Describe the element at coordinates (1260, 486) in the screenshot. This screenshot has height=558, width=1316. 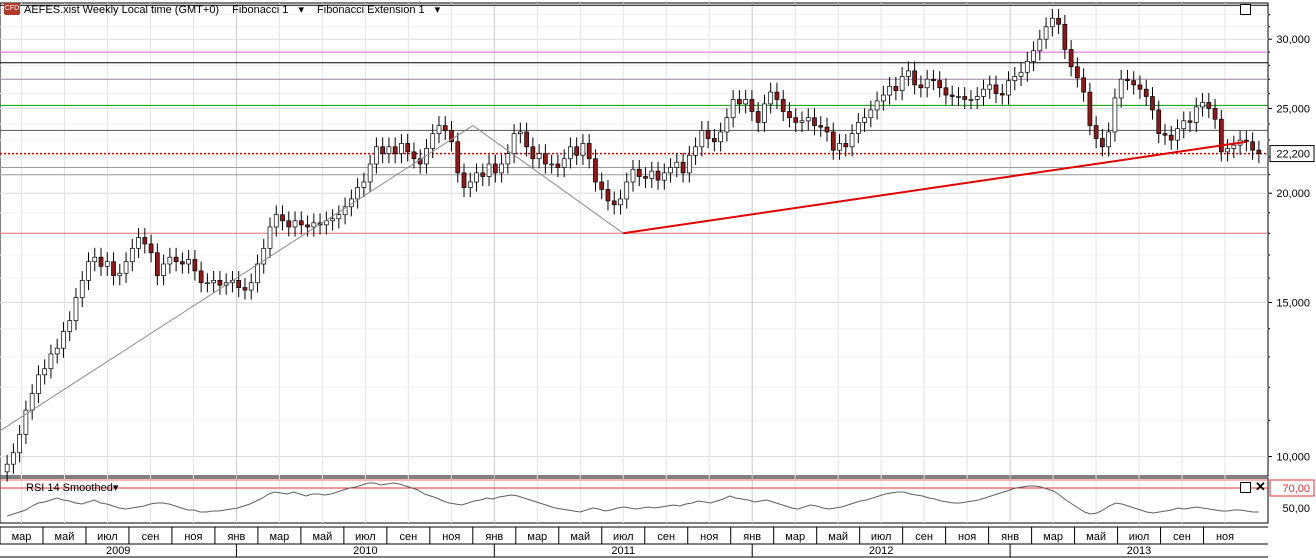
I see `close-icon: ✕` at that location.